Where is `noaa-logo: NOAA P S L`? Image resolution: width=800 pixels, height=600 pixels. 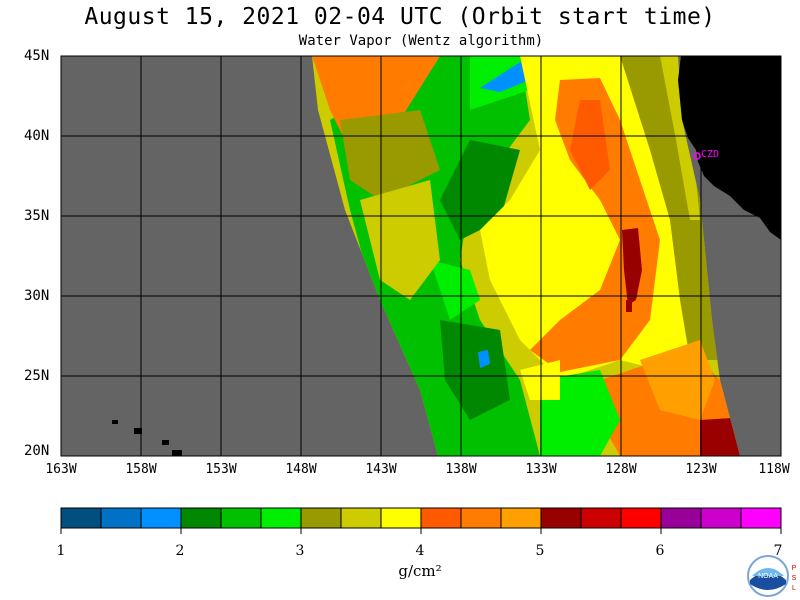 noaa-logo: NOAA P S L is located at coordinates (772, 576).